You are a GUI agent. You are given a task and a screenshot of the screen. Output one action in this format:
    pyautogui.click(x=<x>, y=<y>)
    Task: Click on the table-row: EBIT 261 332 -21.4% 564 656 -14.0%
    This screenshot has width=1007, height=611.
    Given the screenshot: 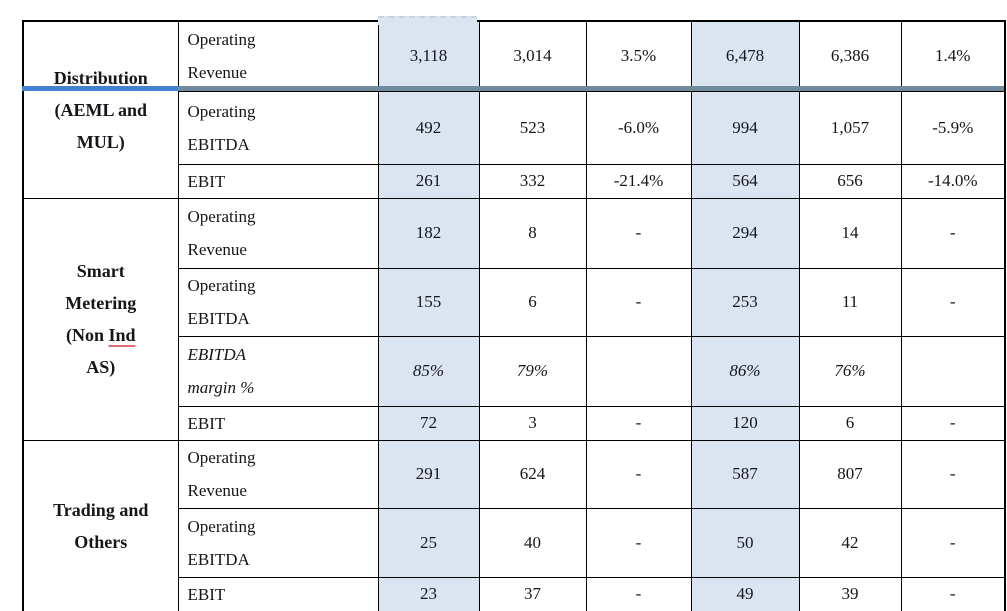 What is the action you would take?
    pyautogui.click(x=514, y=181)
    